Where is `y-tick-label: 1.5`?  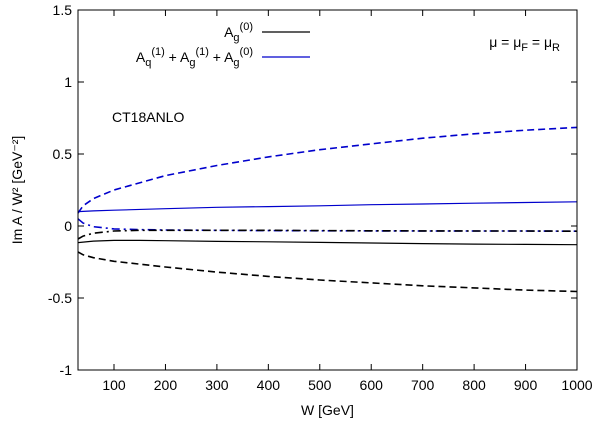
y-tick-label: 1.5 is located at coordinates (63, 10).